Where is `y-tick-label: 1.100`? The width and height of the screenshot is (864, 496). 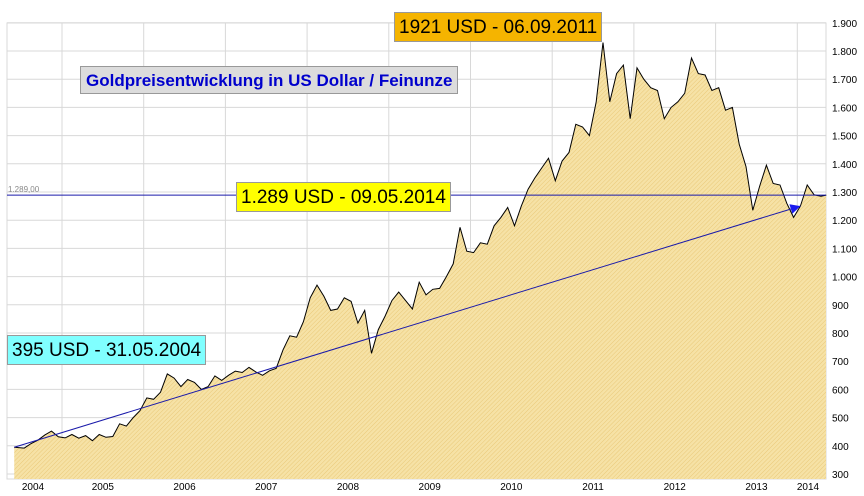 y-tick-label: 1.100 is located at coordinates (844, 249).